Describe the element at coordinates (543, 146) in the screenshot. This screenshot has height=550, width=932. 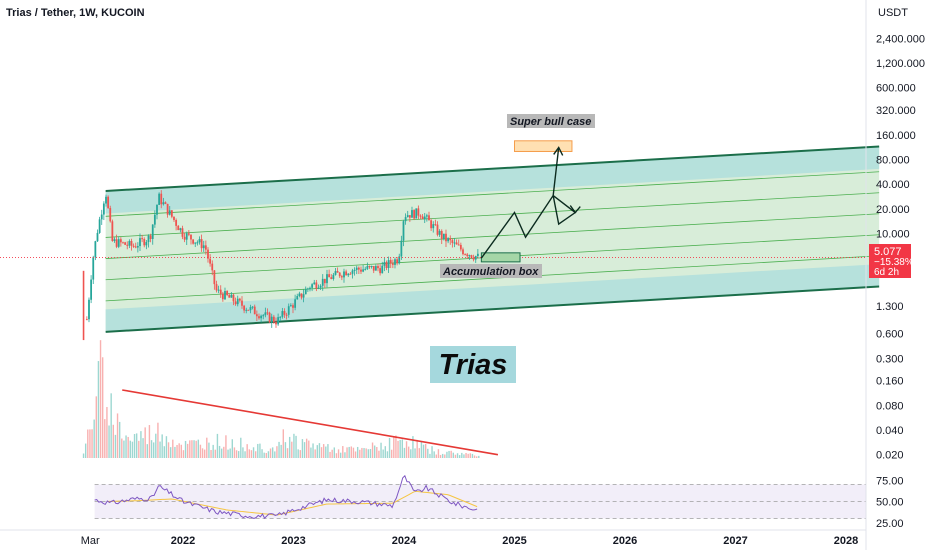
I see `super-bull-box` at that location.